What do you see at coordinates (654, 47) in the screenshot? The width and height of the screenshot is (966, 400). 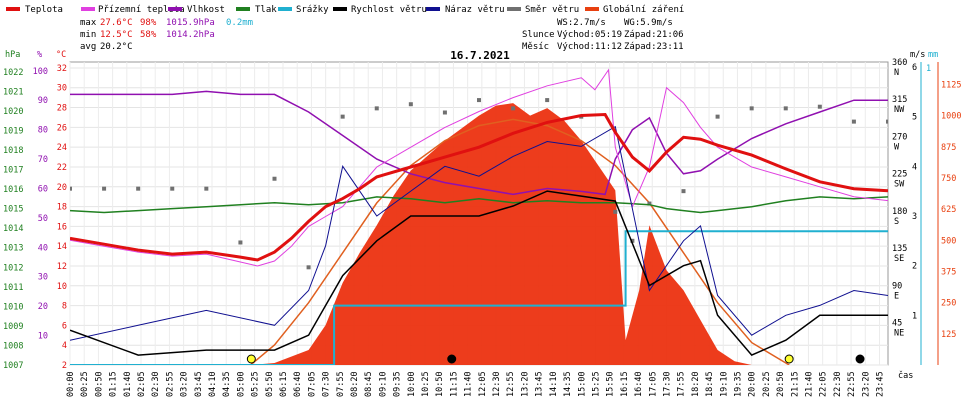 I see `info-moonset: Západ:23:11` at bounding box center [654, 47].